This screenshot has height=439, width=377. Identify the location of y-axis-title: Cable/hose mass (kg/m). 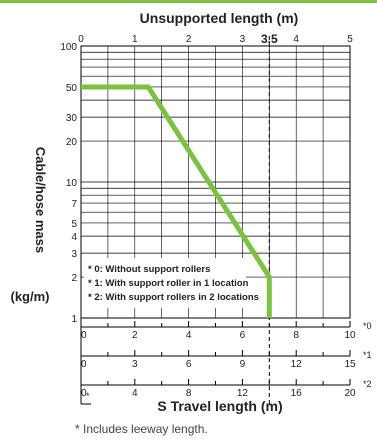
(30, 225).